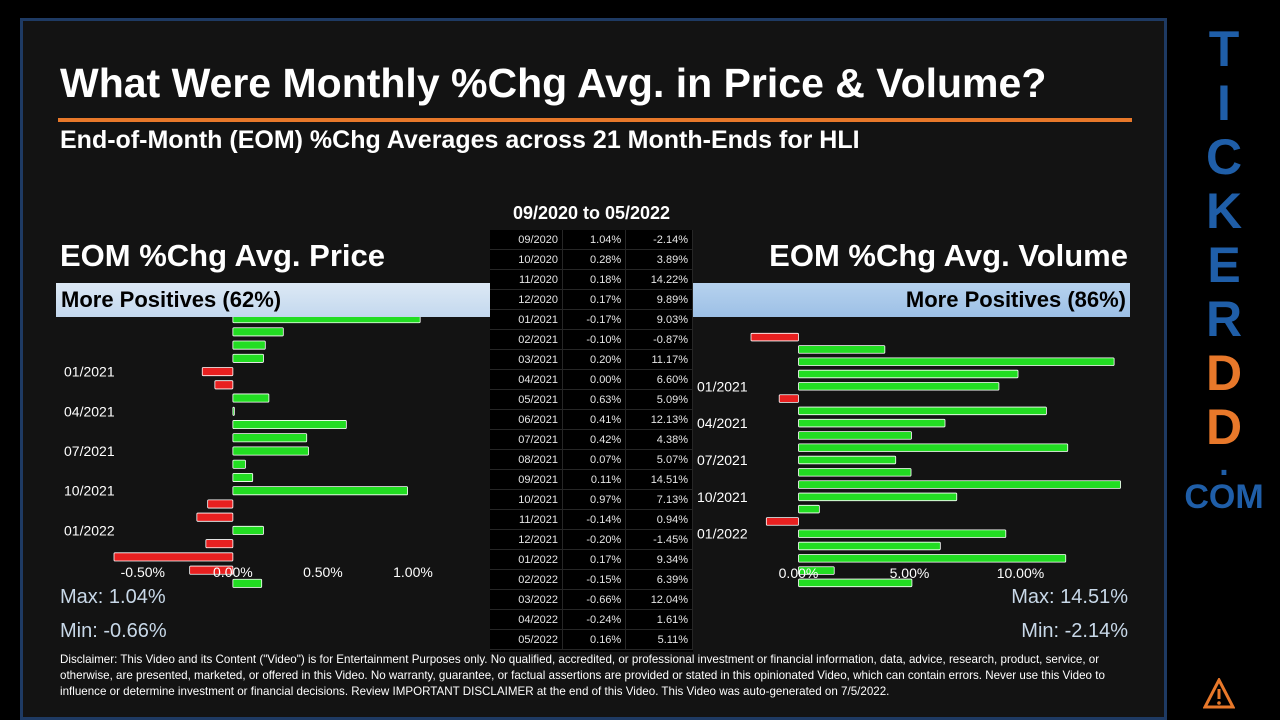 The image size is (1280, 720). I want to click on table-row: 12/2021 -0.20% -1.45%, so click(591, 539).